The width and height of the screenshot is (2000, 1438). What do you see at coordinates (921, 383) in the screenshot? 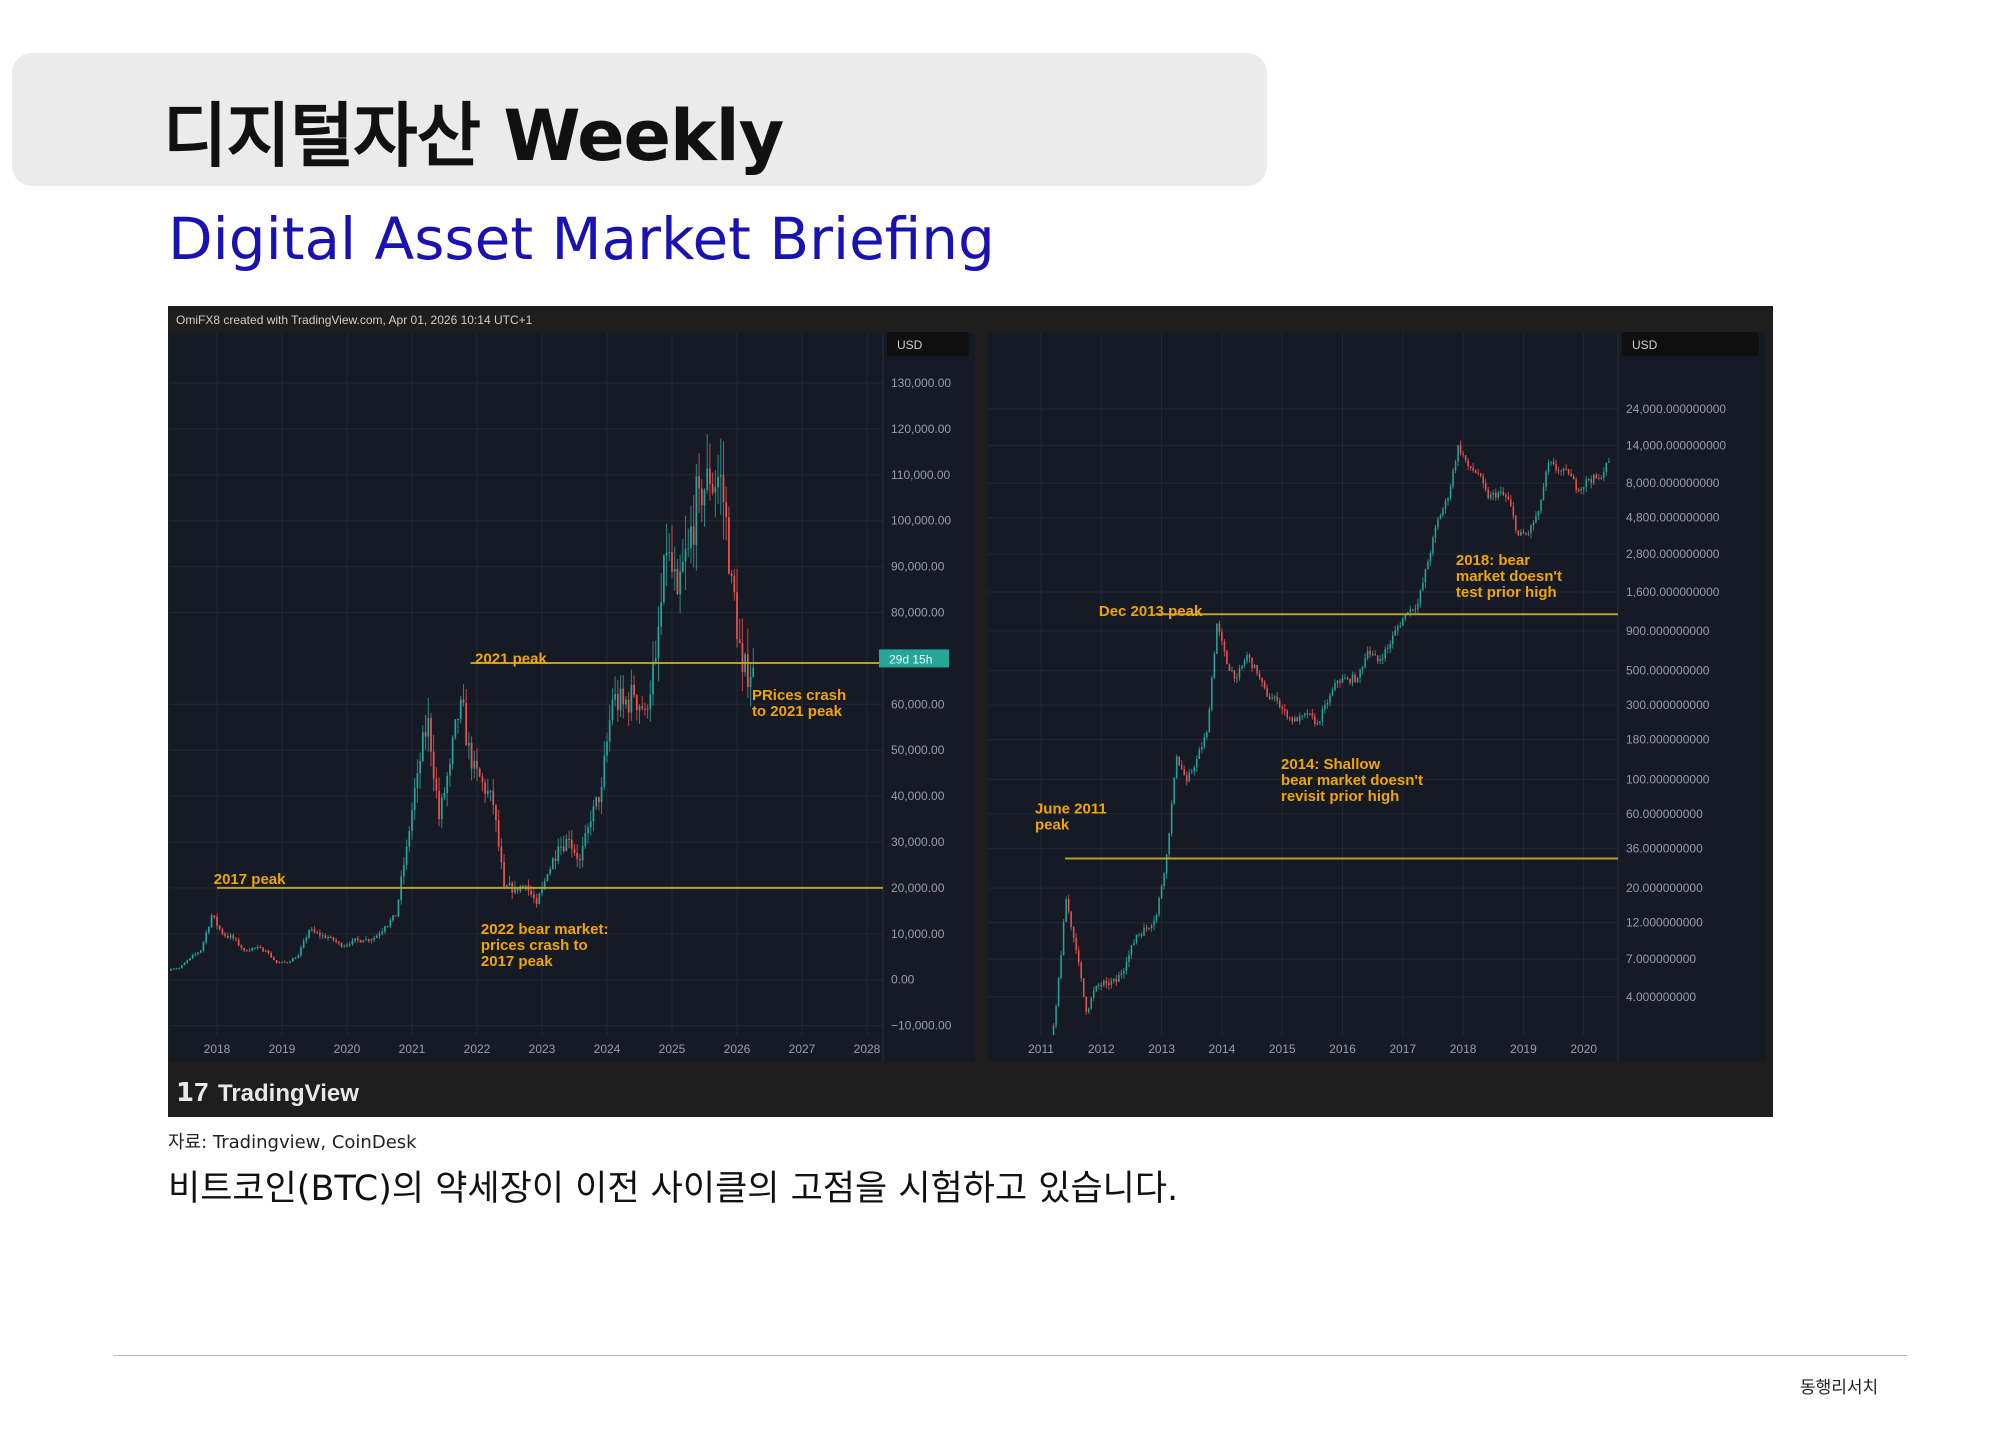
I see `y-tick-label: 130,000.00` at bounding box center [921, 383].